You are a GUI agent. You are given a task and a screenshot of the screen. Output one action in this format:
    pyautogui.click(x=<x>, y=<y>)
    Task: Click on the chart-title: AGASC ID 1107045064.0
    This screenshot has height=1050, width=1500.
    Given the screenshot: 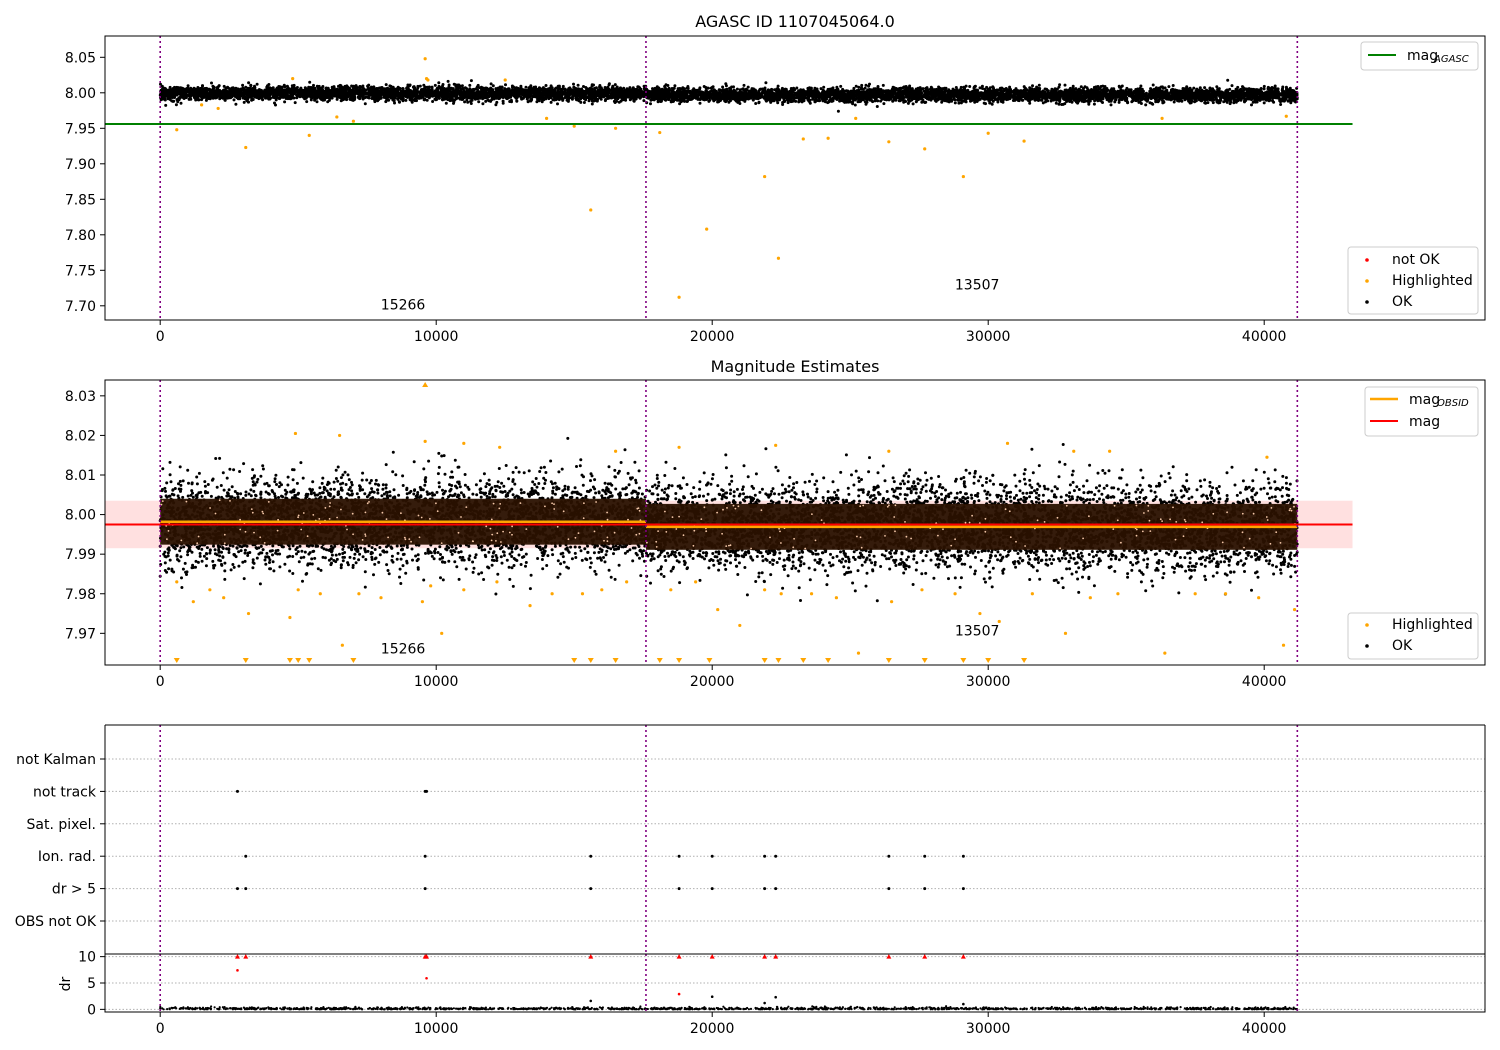 What is the action you would take?
    pyautogui.click(x=795, y=21)
    